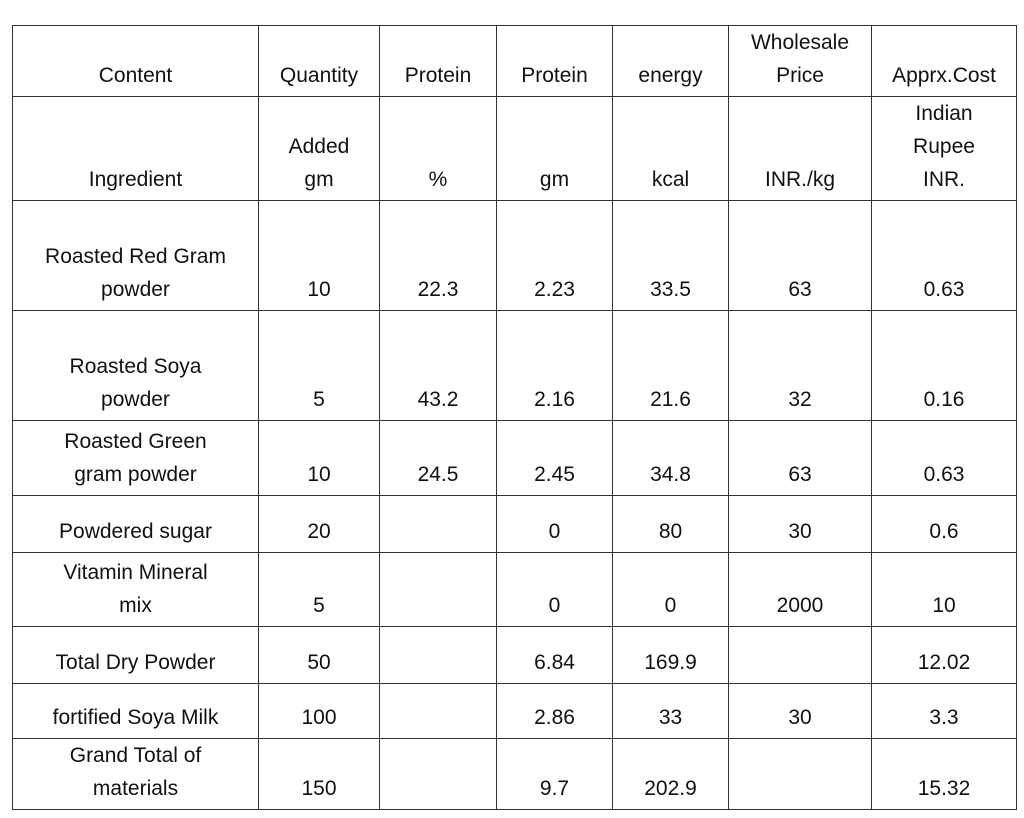 This screenshot has width=1024, height=818. I want to click on table-cell: 2.45, so click(554, 458).